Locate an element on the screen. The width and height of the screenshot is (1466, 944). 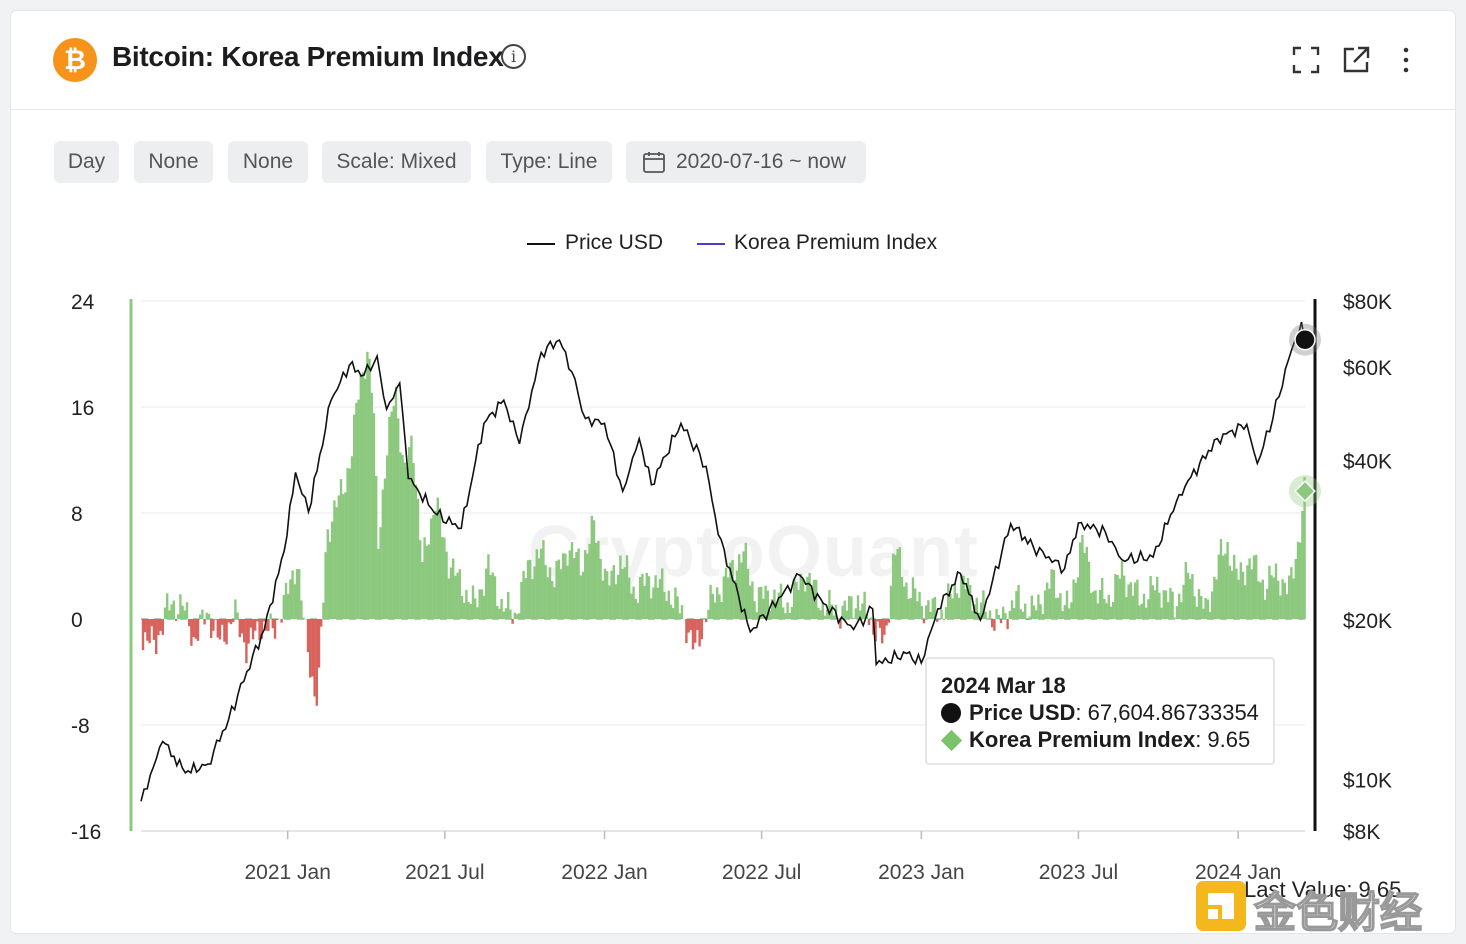
corner-brand: 金色财经 is located at coordinates (1324, 905).